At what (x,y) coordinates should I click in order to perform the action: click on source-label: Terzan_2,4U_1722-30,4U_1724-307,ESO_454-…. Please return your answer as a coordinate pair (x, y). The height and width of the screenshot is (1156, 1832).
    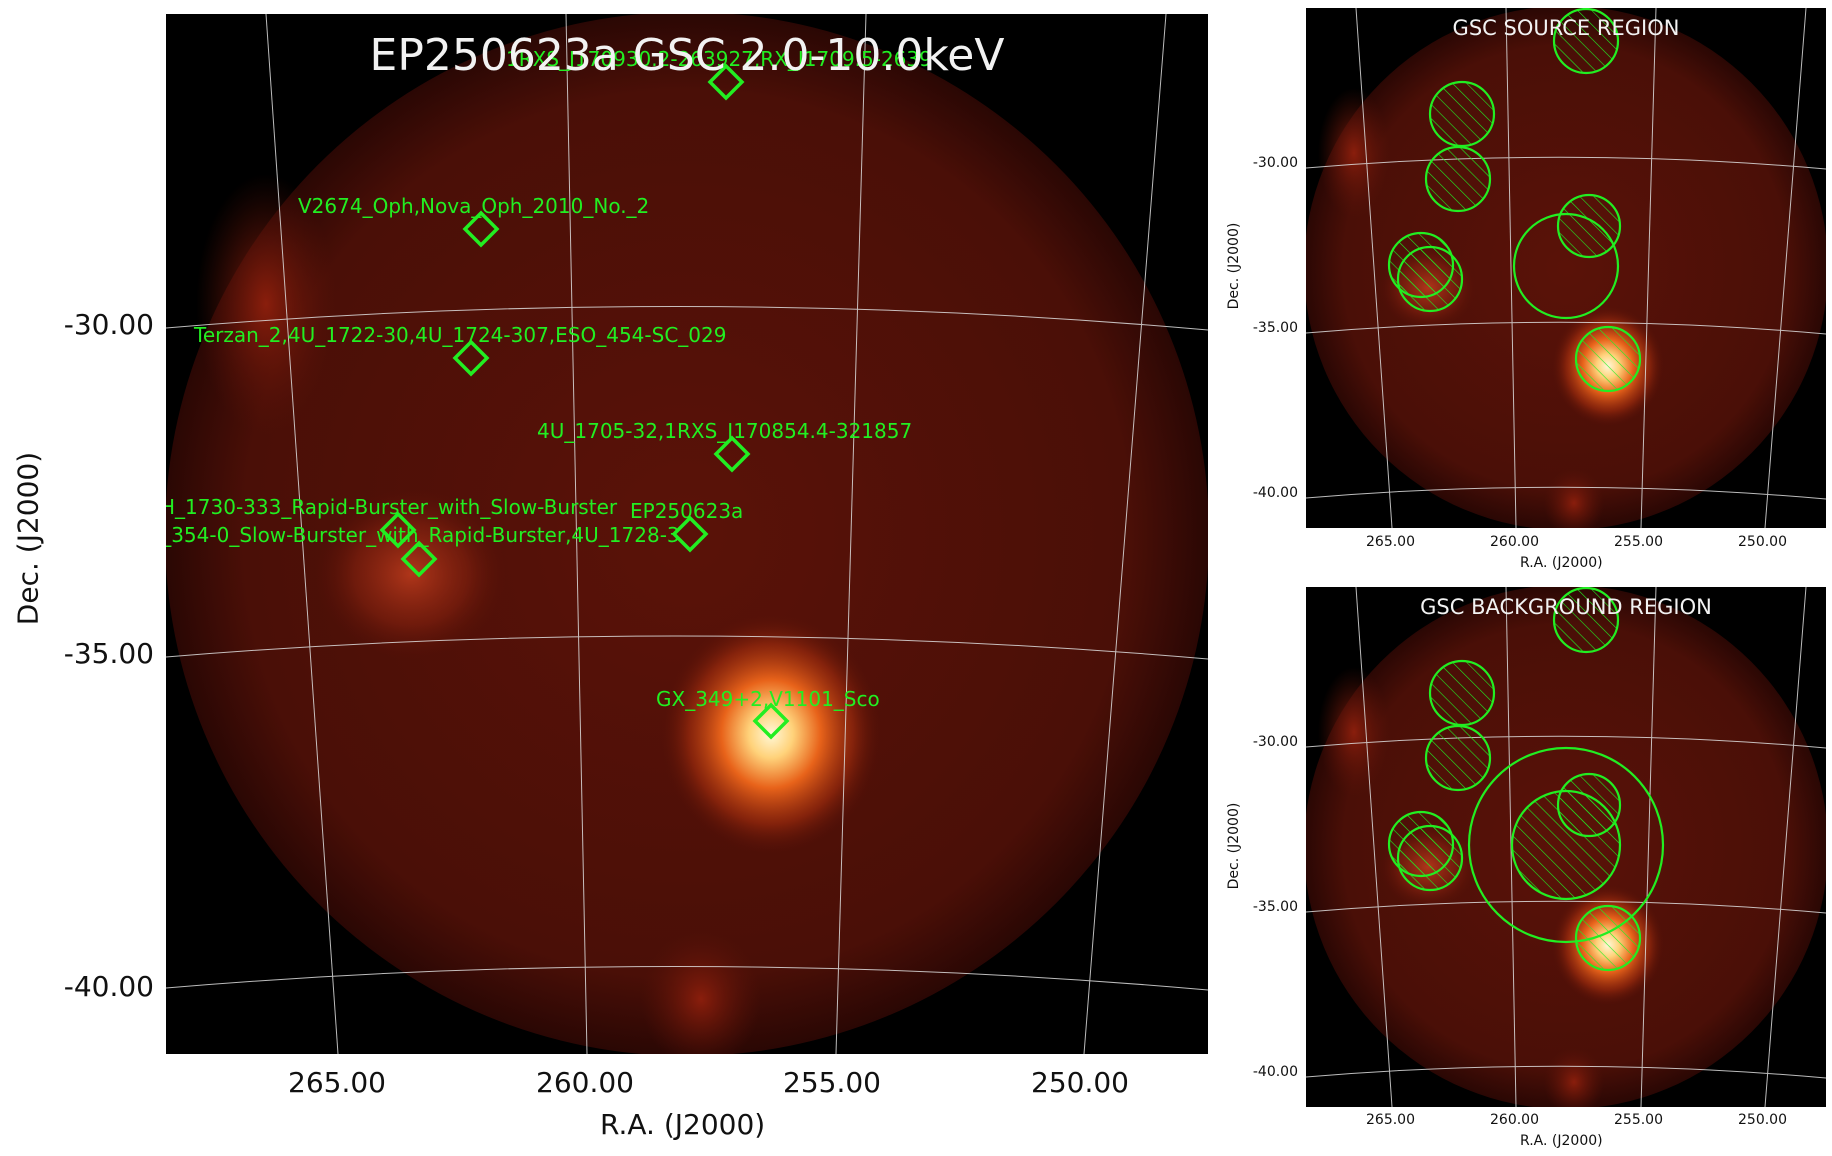
    Looking at the image, I should click on (459, 335).